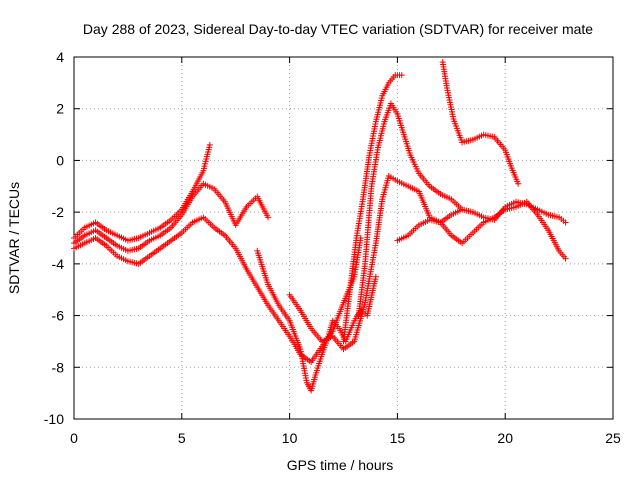 The height and width of the screenshot is (480, 640). What do you see at coordinates (340, 465) in the screenshot?
I see `x-axis-title: GPS time / hours` at bounding box center [340, 465].